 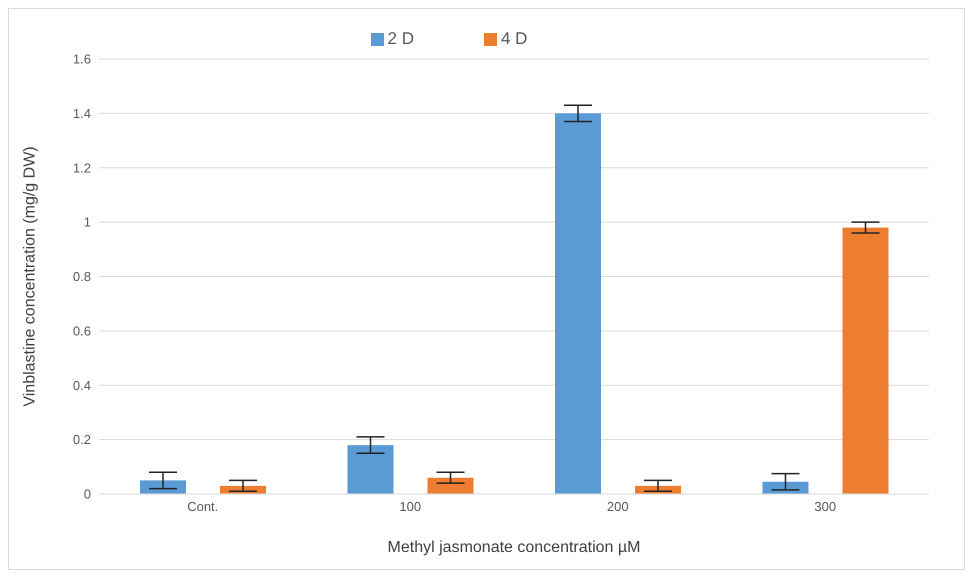 I want to click on legend-label: 2 D, so click(x=401, y=38).